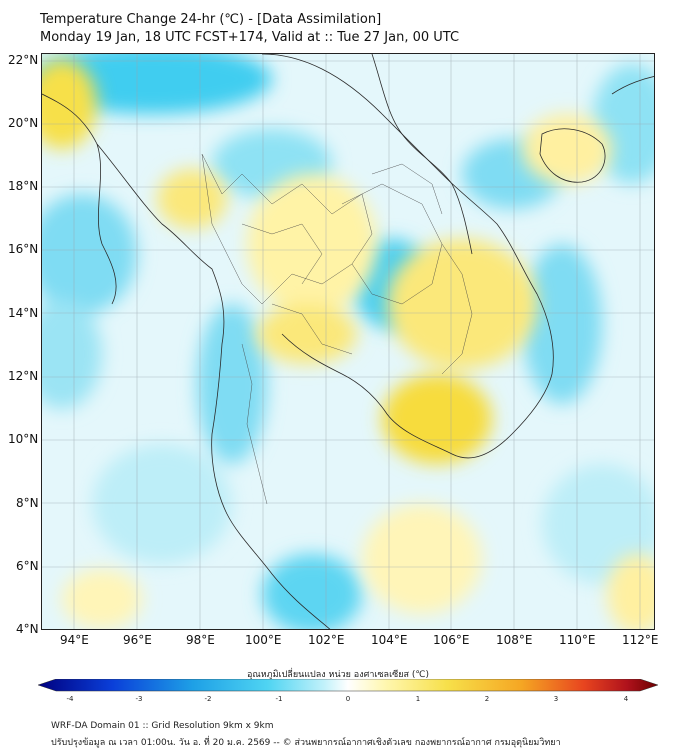  Describe the element at coordinates (23, 60) in the screenshot. I see `lat-label: 22°N` at that location.